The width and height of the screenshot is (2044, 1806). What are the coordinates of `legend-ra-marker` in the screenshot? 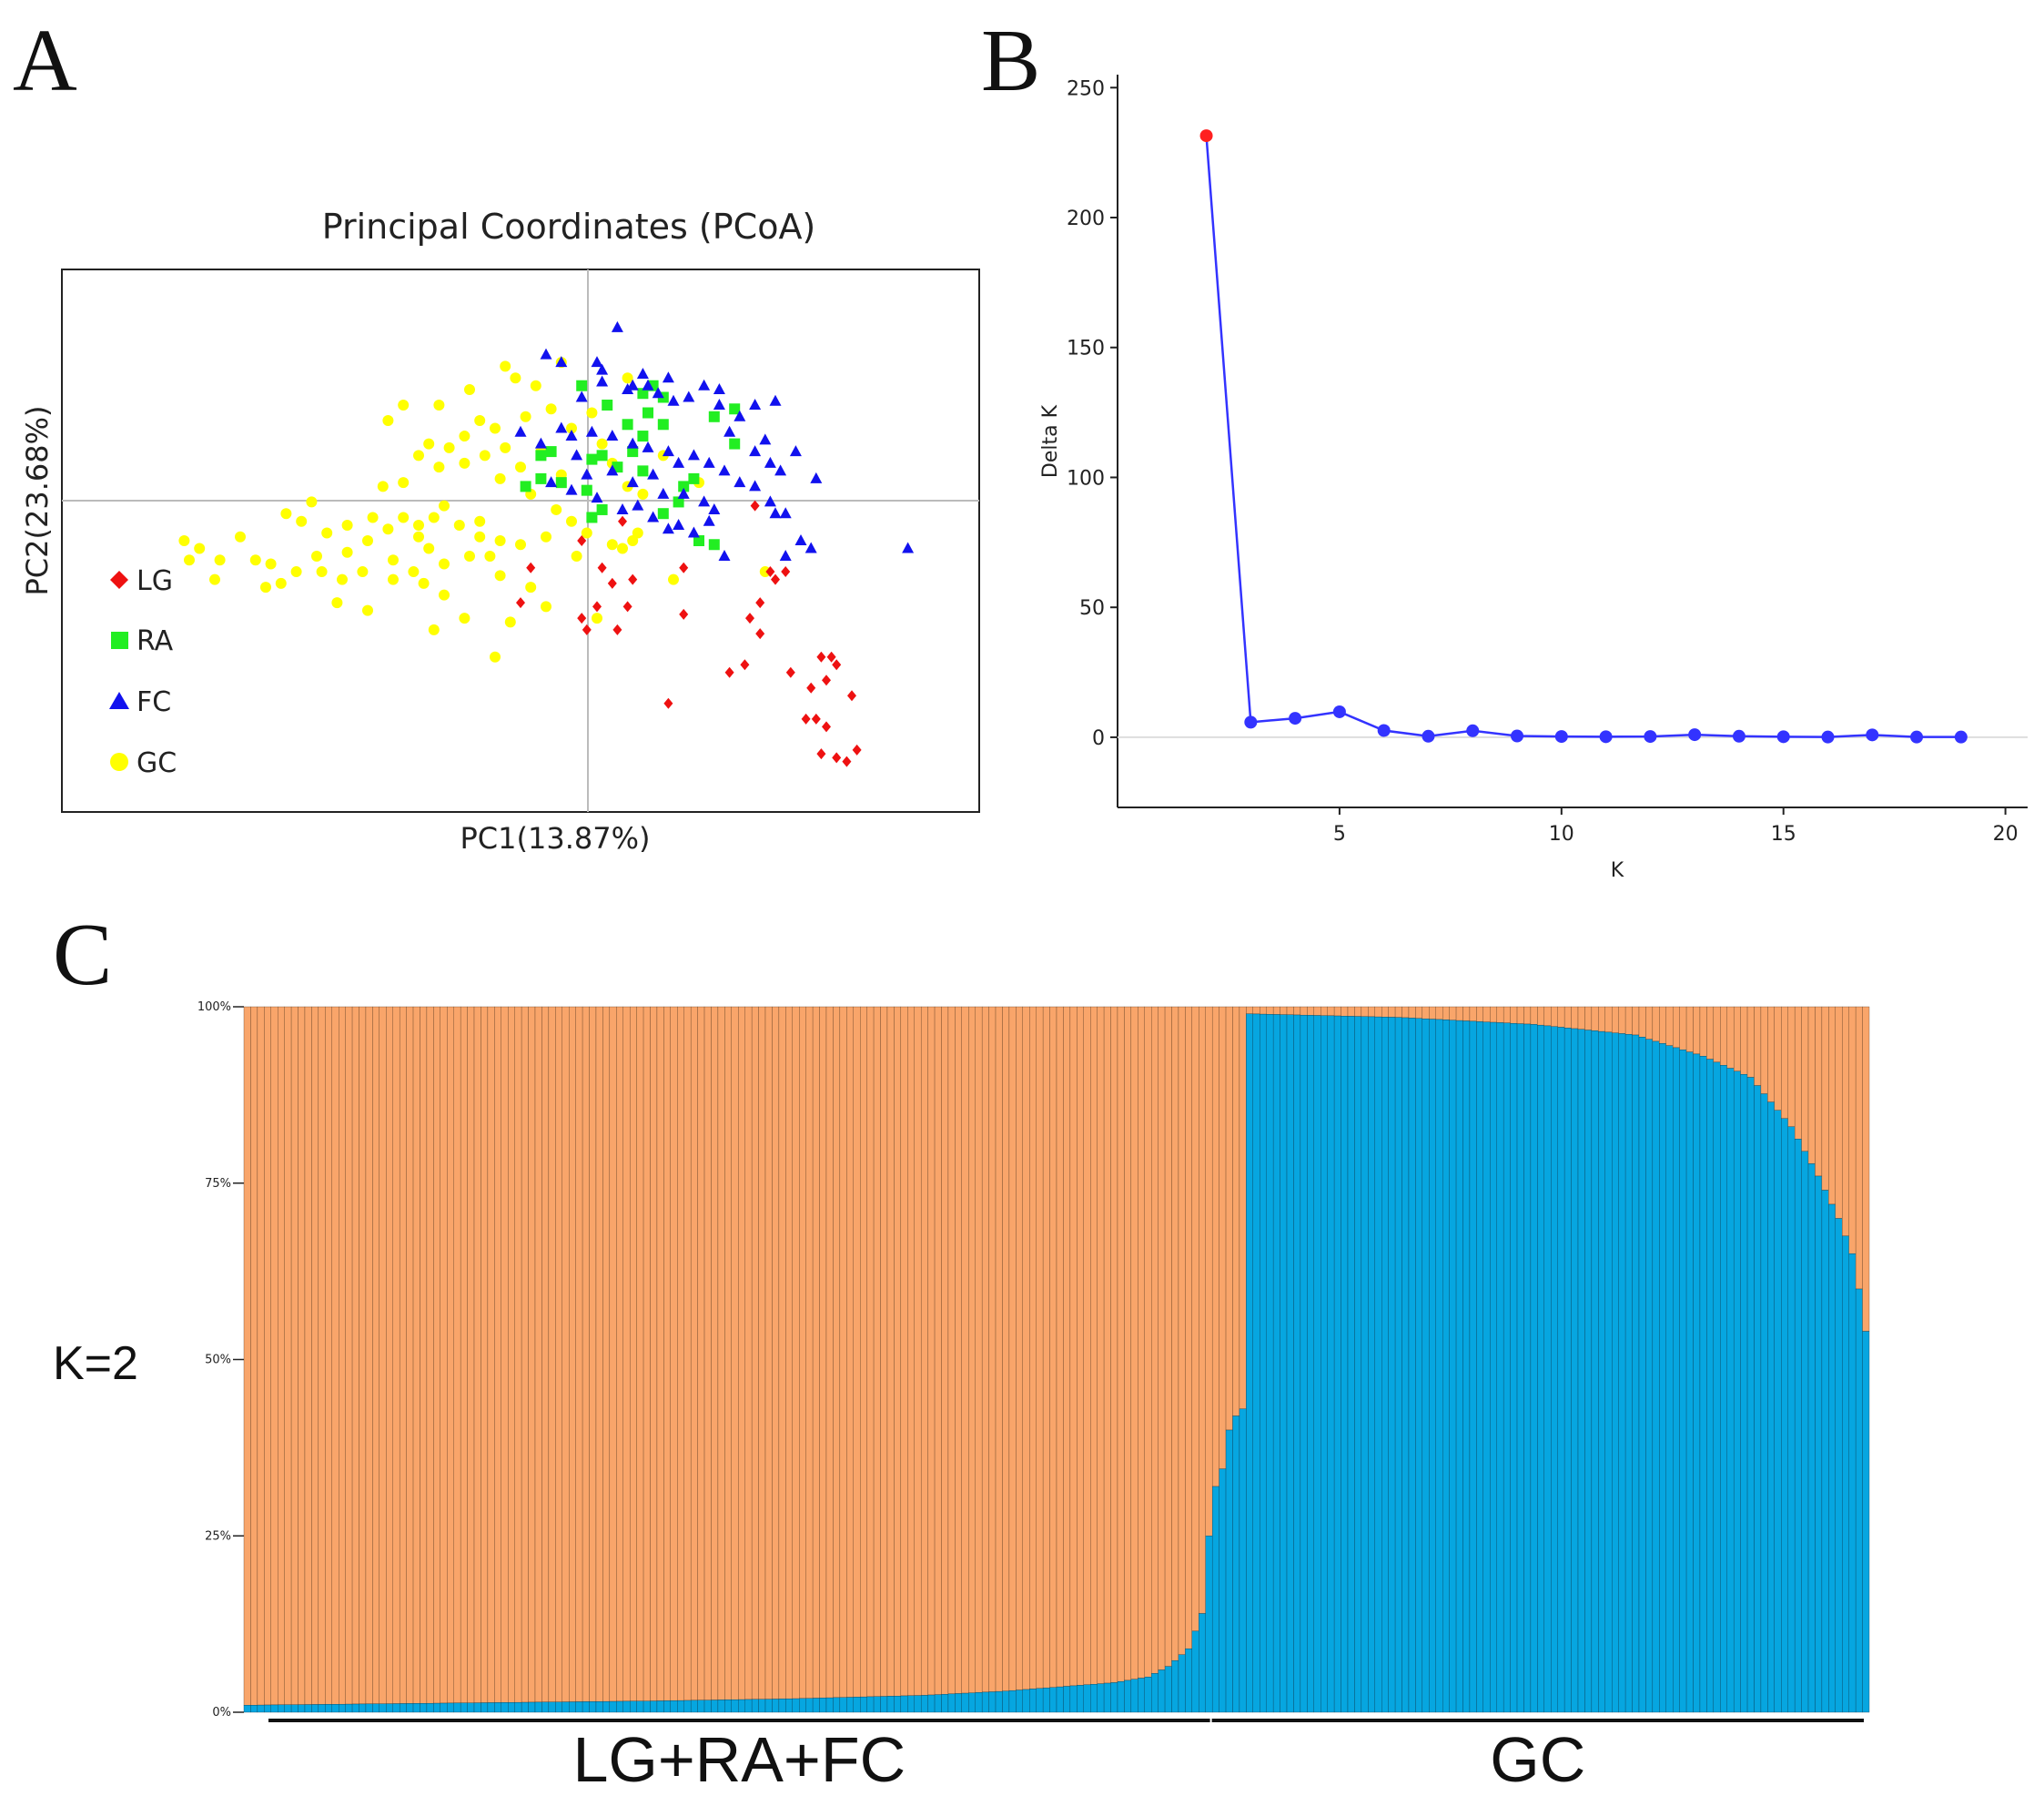 It's located at (119, 640).